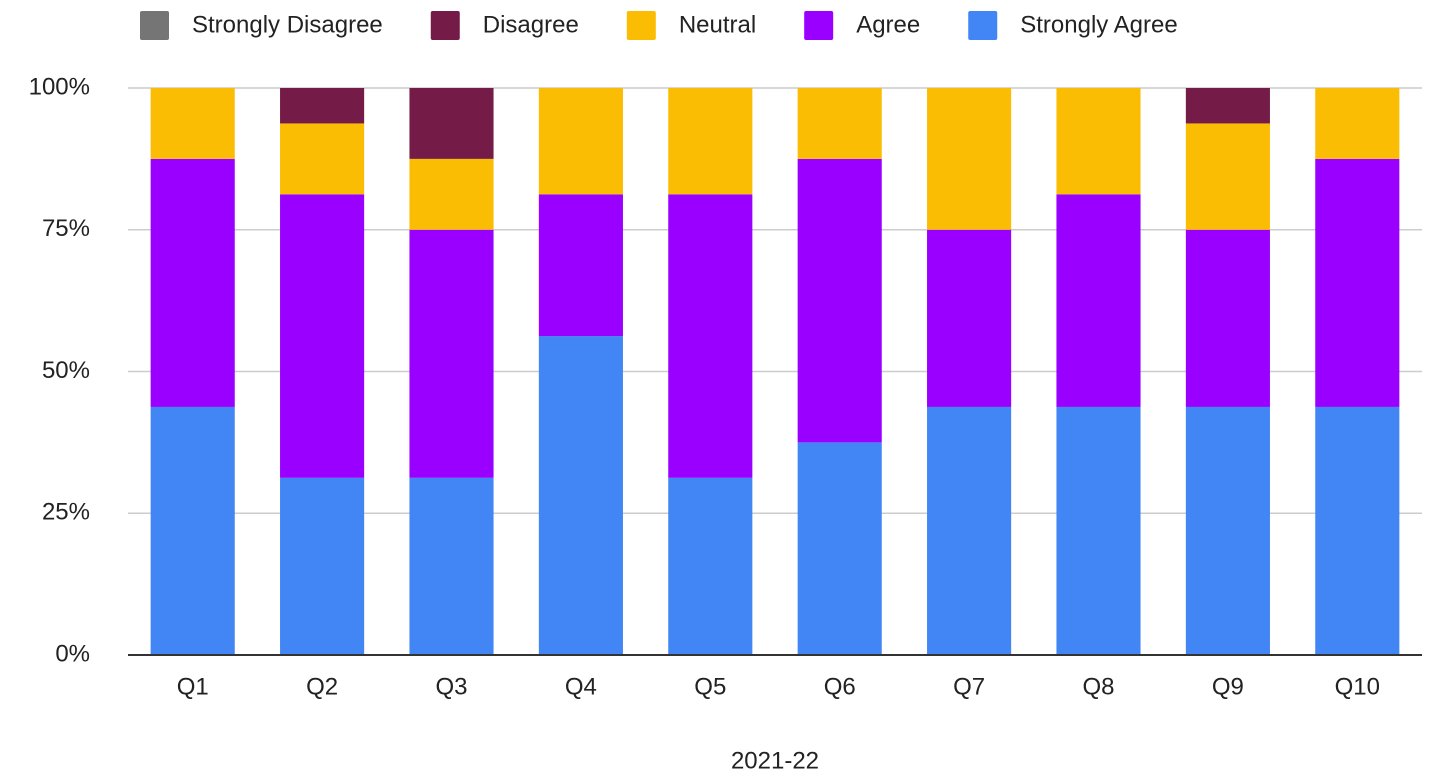  What do you see at coordinates (66, 512) in the screenshot?
I see `y-tick-label: 25%` at bounding box center [66, 512].